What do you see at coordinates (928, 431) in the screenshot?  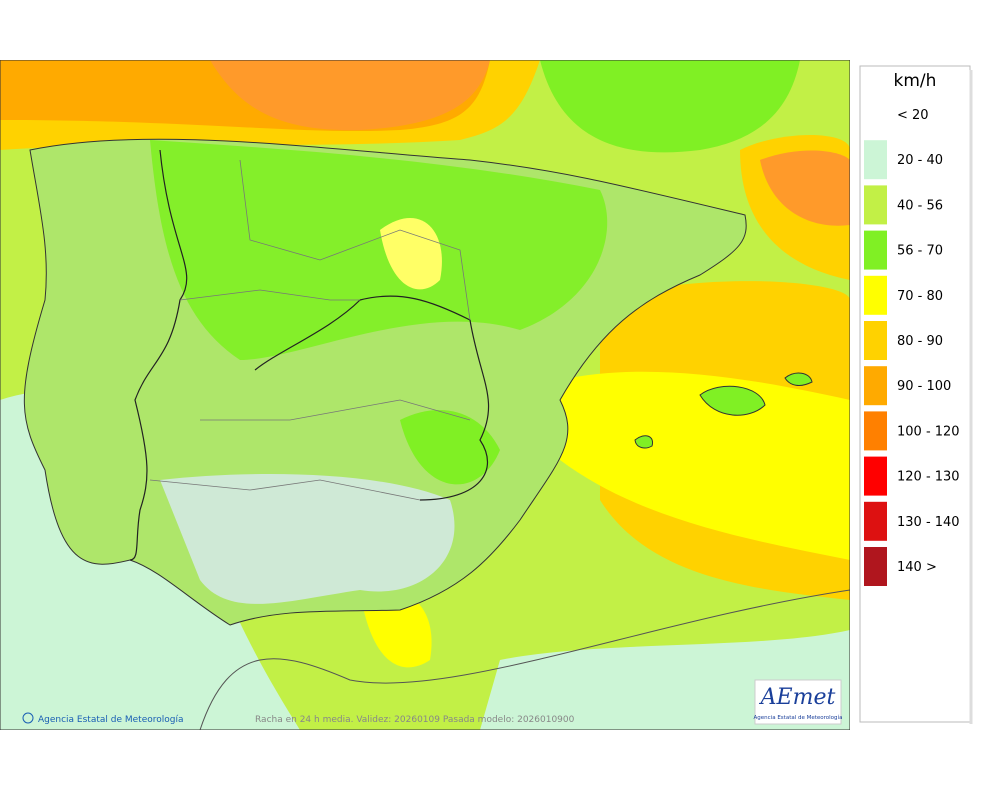 I see `legend-label: 100 - 120` at bounding box center [928, 431].